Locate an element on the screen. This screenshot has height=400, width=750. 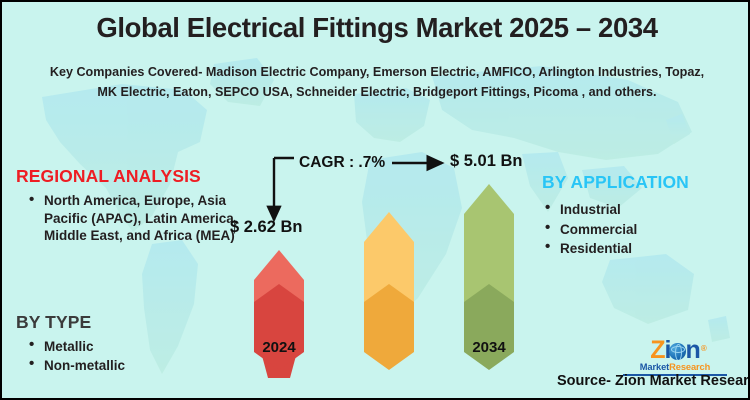
bar-middle is located at coordinates (389, 291).